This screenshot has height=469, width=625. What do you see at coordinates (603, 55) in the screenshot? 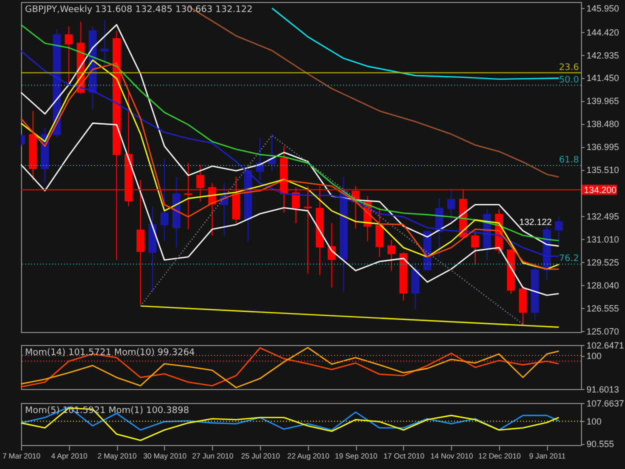
I see `y-tick-label: 142.935` at bounding box center [603, 55].